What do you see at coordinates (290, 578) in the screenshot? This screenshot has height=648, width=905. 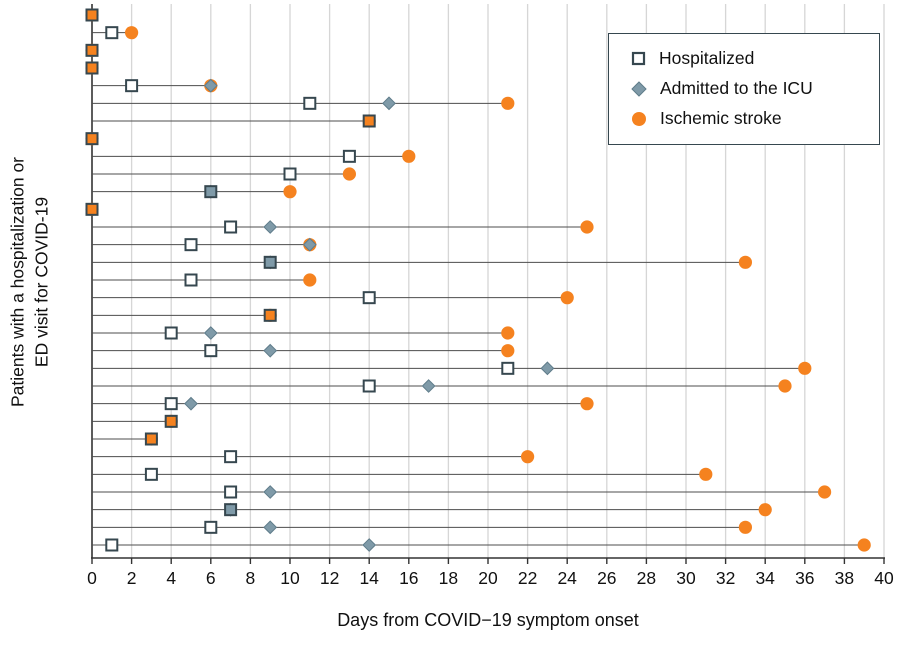 I see `svg-text: 10` at bounding box center [290, 578].